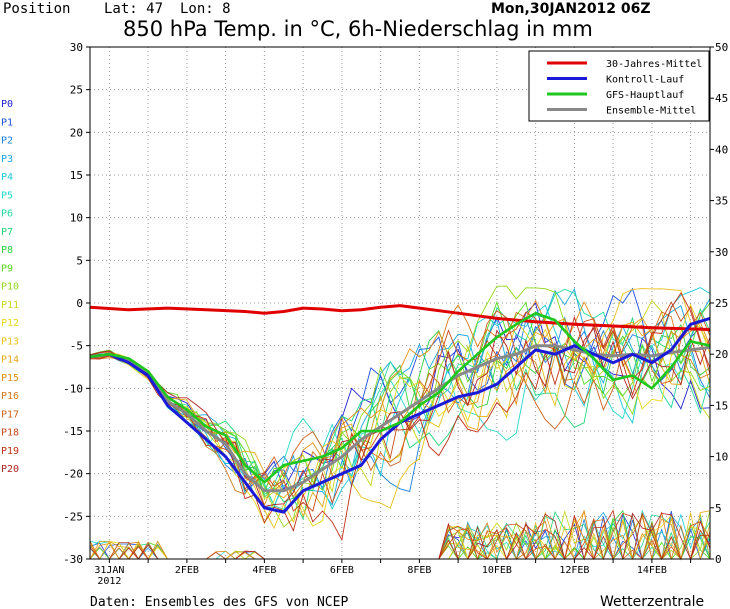 The width and height of the screenshot is (730, 609). Describe the element at coordinates (205, 9) in the screenshot. I see `lon-label: Lon: 8` at that location.